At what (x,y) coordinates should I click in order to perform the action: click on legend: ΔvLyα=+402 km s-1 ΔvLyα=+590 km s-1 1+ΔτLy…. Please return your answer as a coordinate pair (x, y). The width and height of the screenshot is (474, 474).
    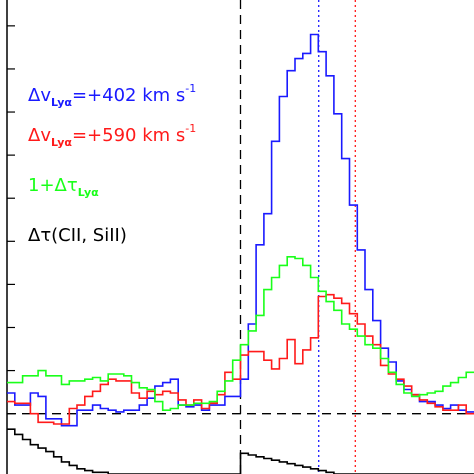
    Looking at the image, I should click on (112, 164).